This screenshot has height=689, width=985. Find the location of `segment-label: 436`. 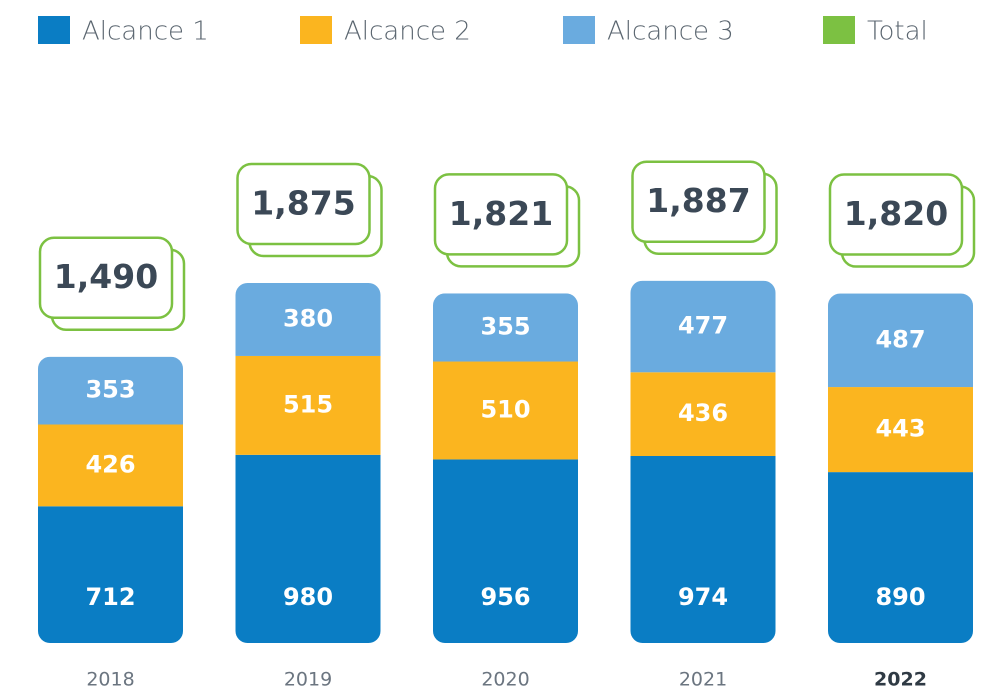

segment-label: 436 is located at coordinates (703, 413).